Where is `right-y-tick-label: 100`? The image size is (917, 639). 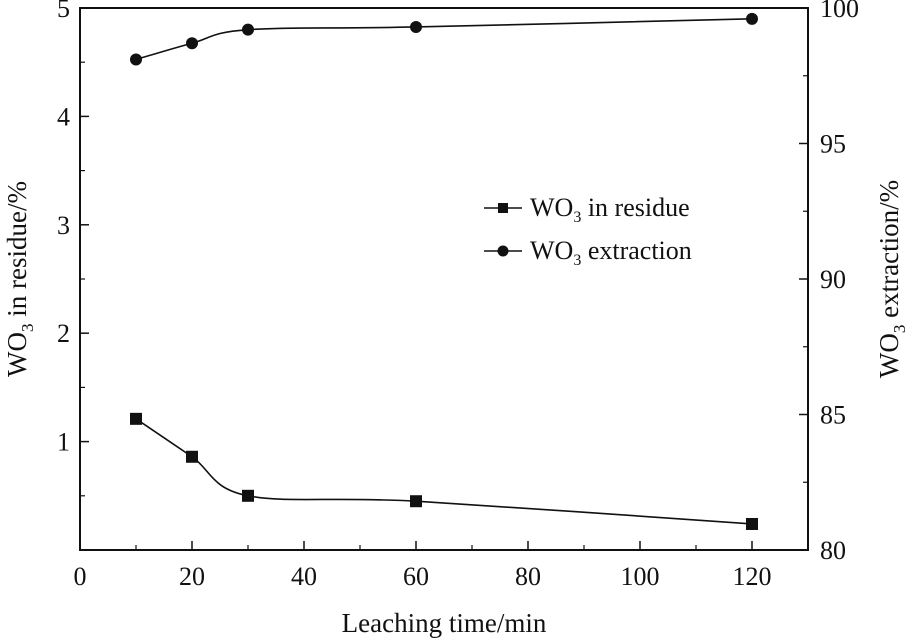
right-y-tick-label: 100 is located at coordinates (839, 11).